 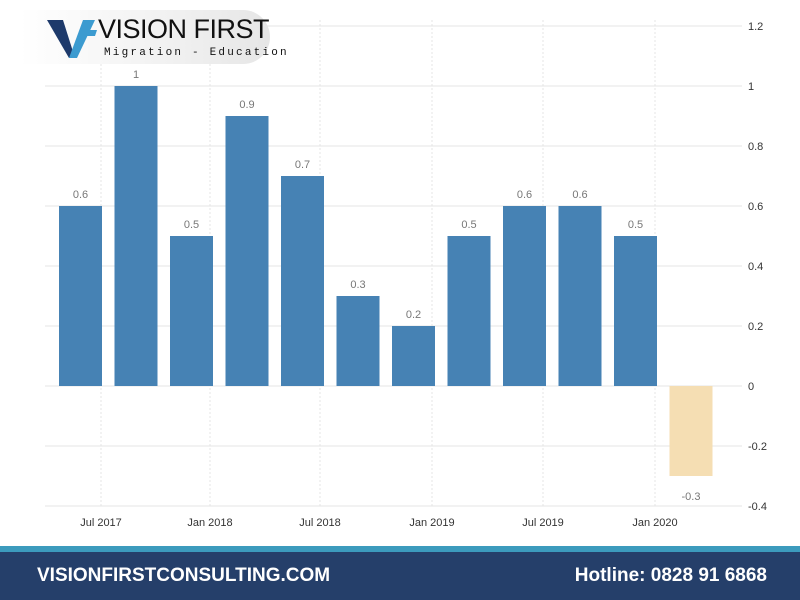 What do you see at coordinates (184, 575) in the screenshot?
I see `website-link: VISIONFIRSTCONSULTING.COM` at bounding box center [184, 575].